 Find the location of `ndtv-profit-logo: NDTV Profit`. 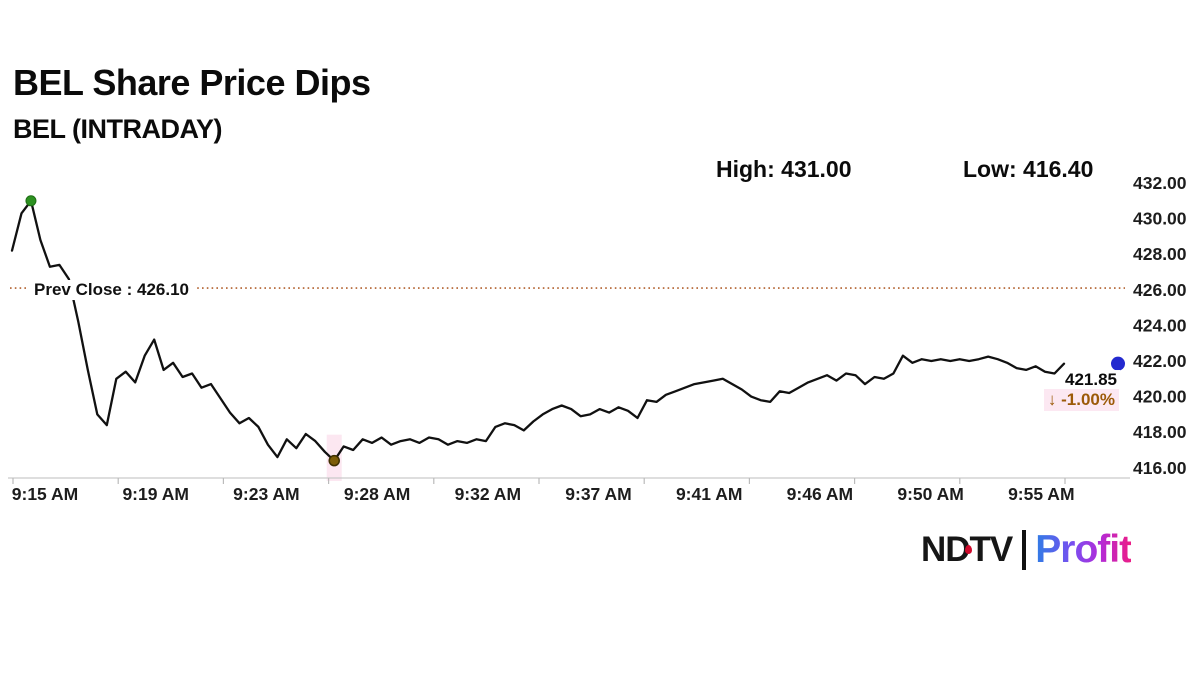

ndtv-profit-logo: NDTV Profit is located at coordinates (1026, 550).